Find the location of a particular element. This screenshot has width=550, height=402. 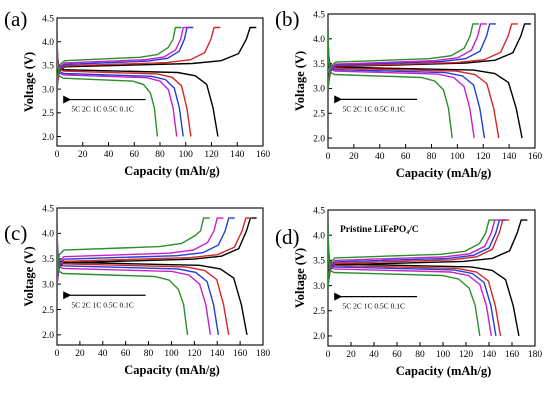

panel-label: (c) is located at coordinates (15, 233).